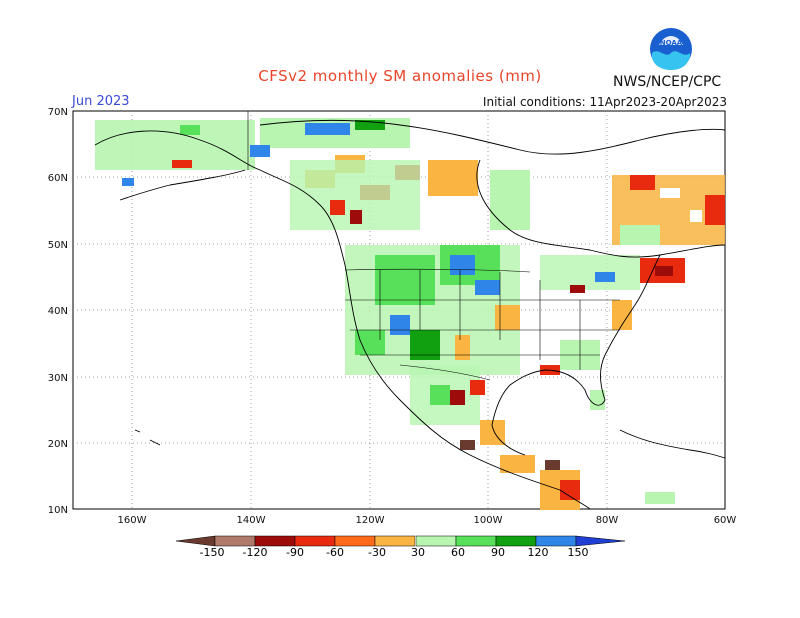  What do you see at coordinates (604, 102) in the screenshot?
I see `initial-conditions: Initial conditions: 11Apr2023-20Apr2023` at bounding box center [604, 102].